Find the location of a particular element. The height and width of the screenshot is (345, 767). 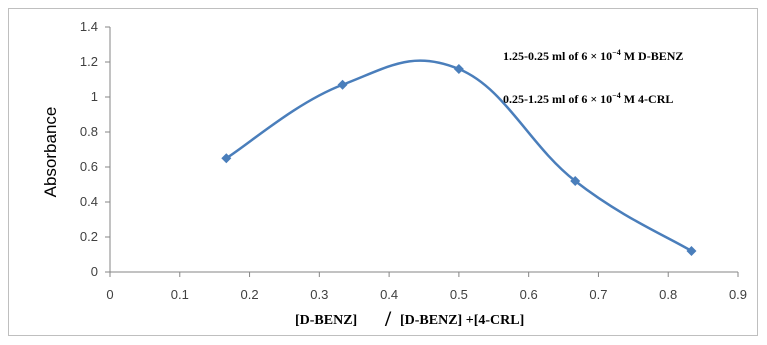

y-tick-label: 0.2 is located at coordinates (89, 236).